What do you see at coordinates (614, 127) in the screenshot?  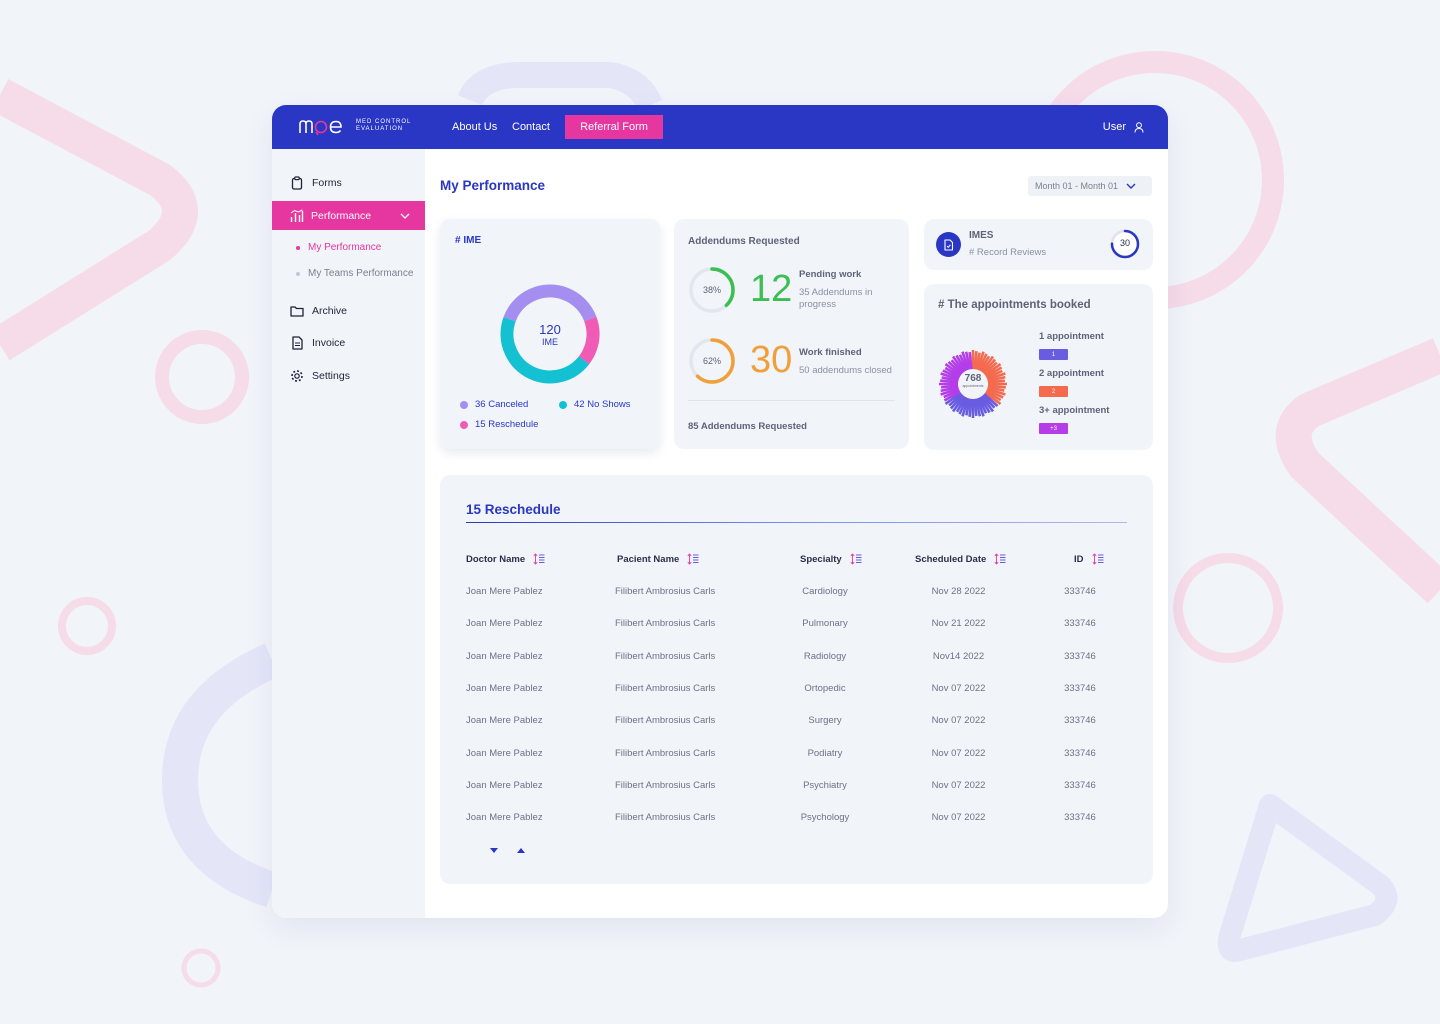 I see `referral-form-button: Referral Form` at bounding box center [614, 127].